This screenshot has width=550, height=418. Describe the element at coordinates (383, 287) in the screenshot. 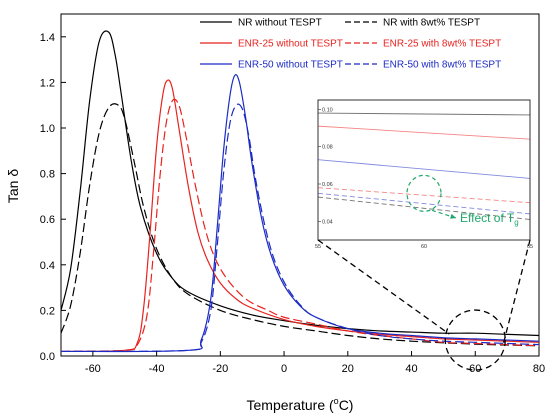

I see `zoom-connector-left` at that location.